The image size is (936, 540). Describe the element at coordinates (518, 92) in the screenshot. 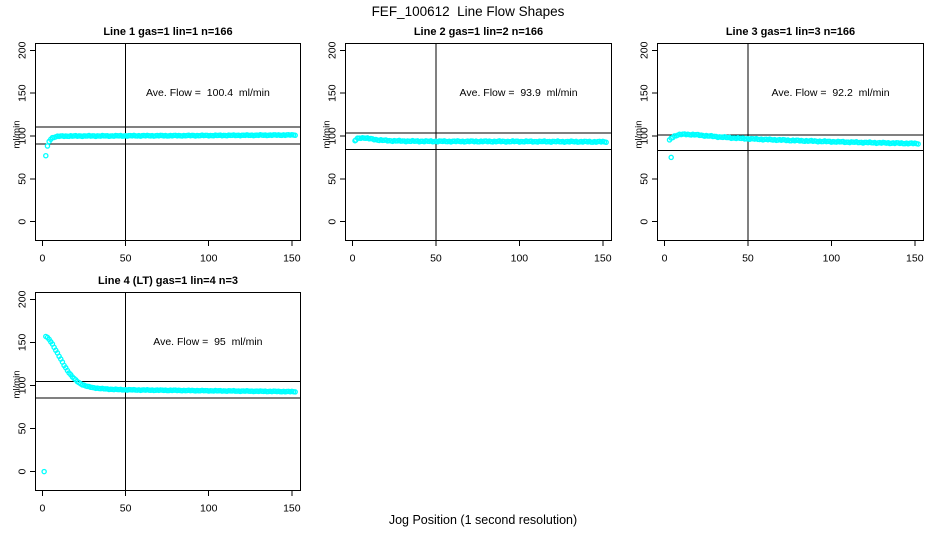

I see `ave-flow-annotation: Ave. Flow = 93.9 ml/min` at that location.